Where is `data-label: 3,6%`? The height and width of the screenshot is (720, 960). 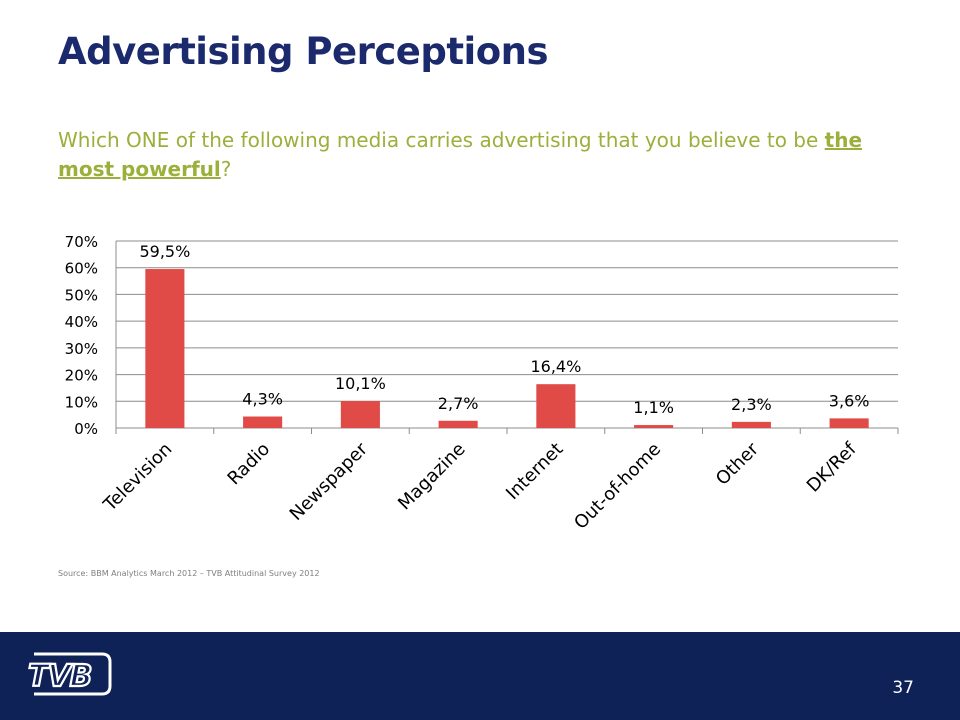 data-label: 3,6% is located at coordinates (849, 400).